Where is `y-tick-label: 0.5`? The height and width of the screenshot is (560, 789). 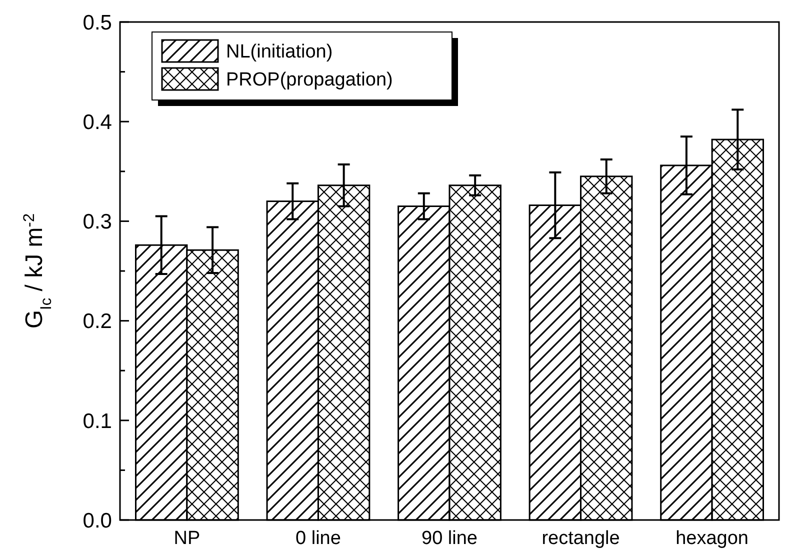
y-tick-label: 0.5 is located at coordinates (97, 22).